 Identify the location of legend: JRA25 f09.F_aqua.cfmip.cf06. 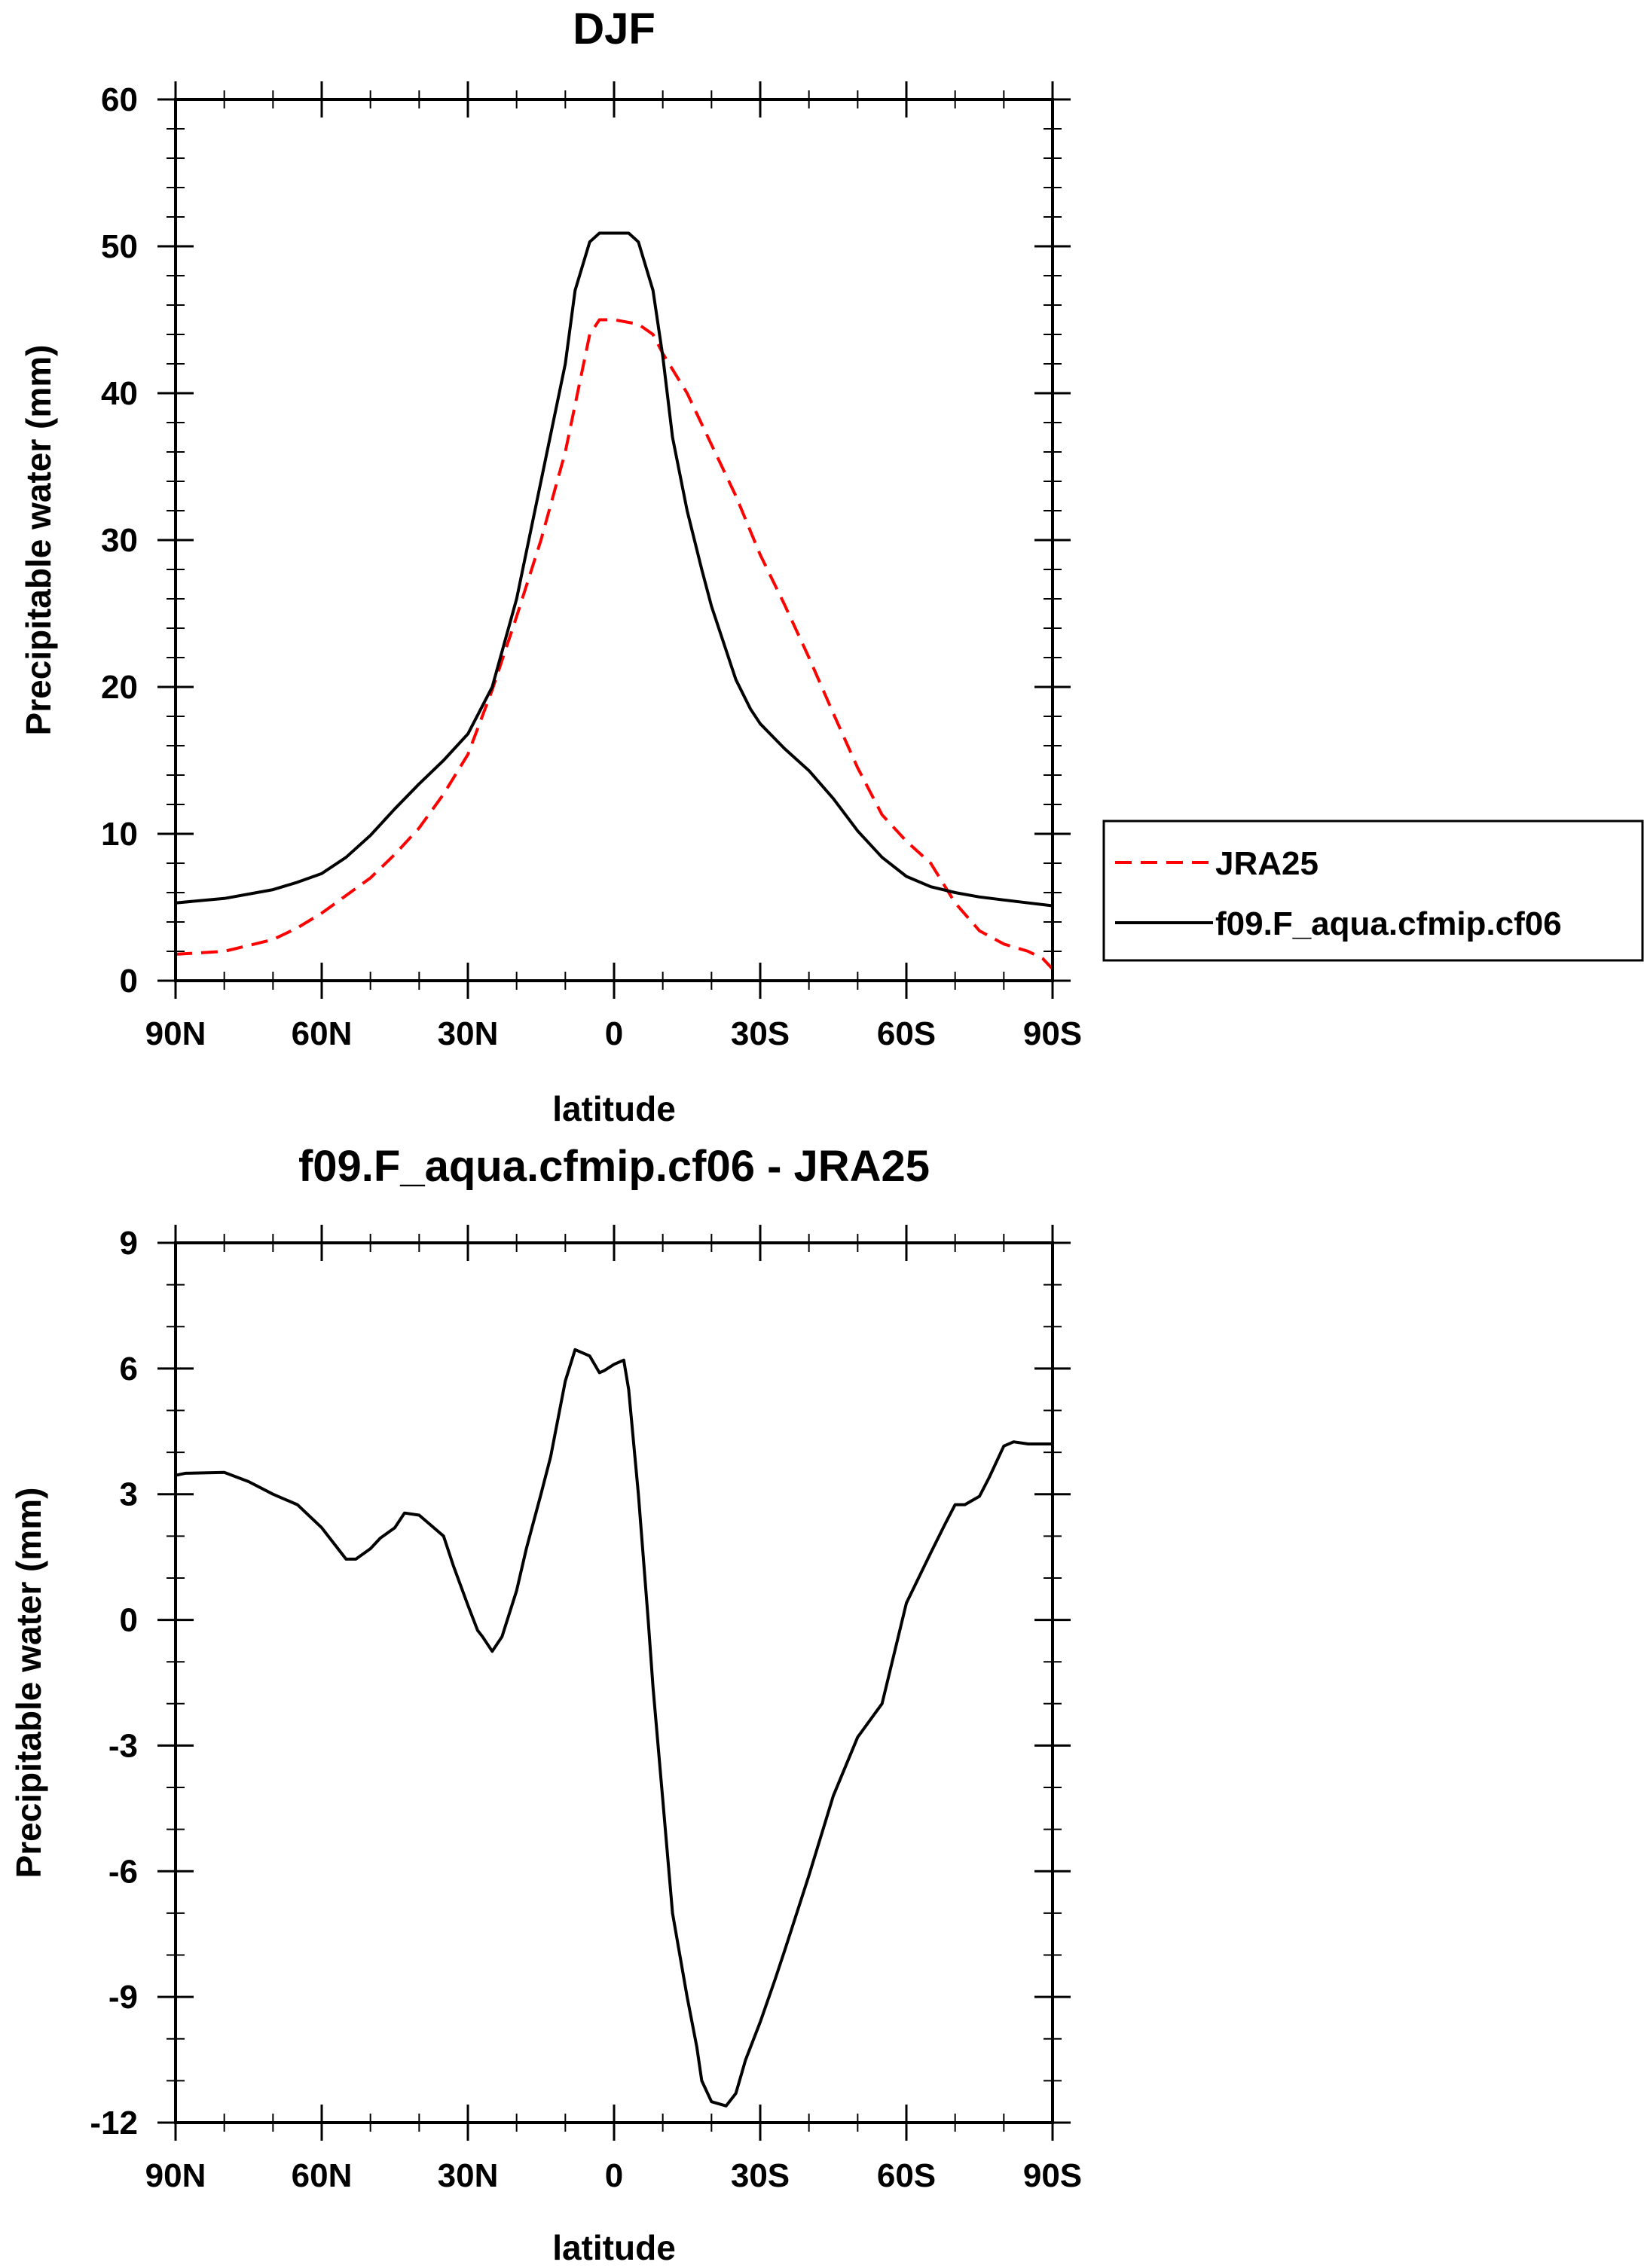
(1373, 891).